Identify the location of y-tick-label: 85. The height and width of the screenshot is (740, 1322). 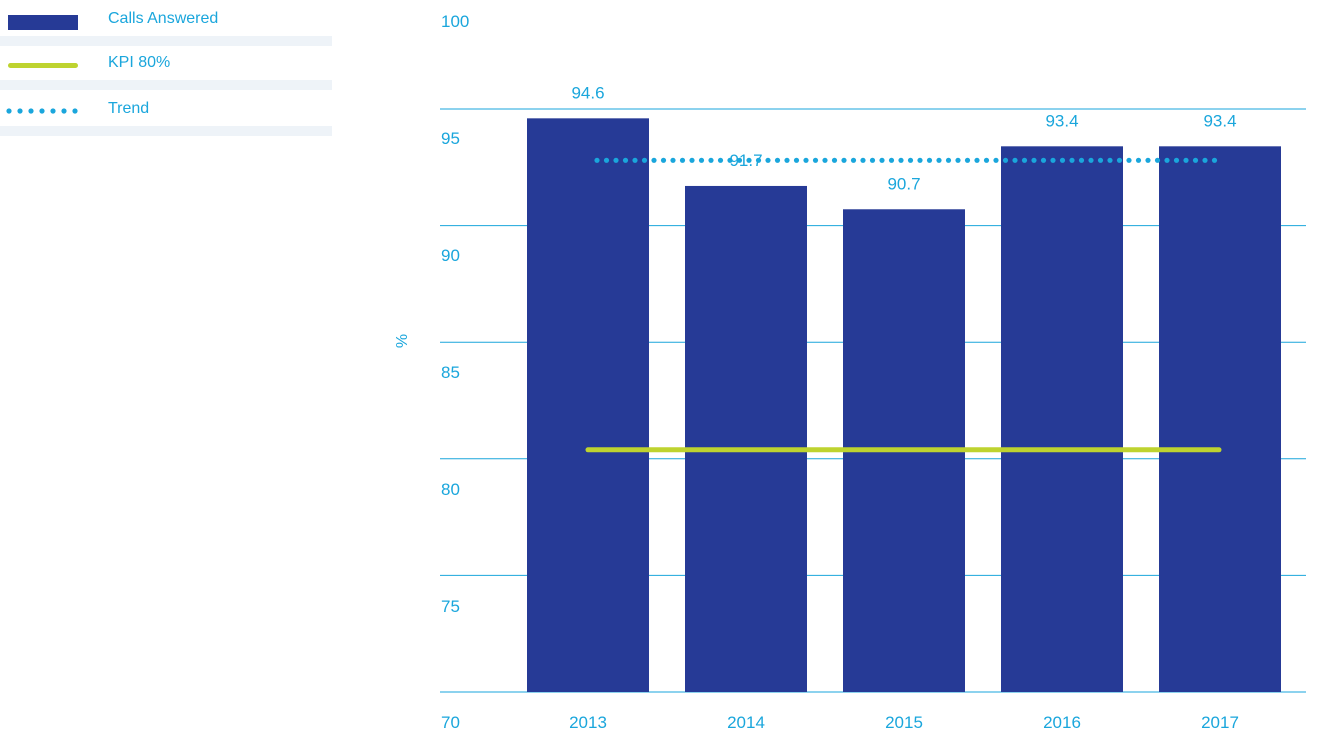
(450, 372).